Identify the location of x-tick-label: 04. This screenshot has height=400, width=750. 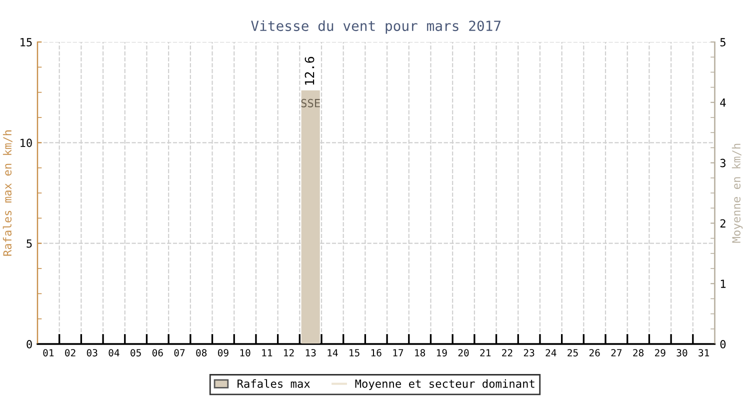
(114, 352).